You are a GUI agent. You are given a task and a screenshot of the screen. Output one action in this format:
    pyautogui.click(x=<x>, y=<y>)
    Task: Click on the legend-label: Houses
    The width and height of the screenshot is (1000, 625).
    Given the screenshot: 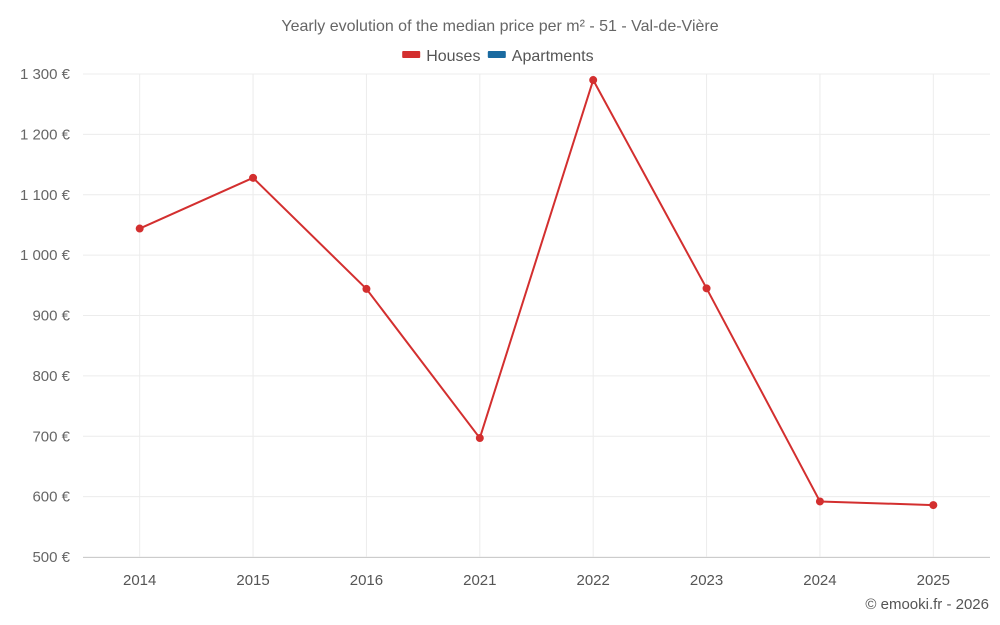 What is the action you would take?
    pyautogui.click(x=453, y=56)
    